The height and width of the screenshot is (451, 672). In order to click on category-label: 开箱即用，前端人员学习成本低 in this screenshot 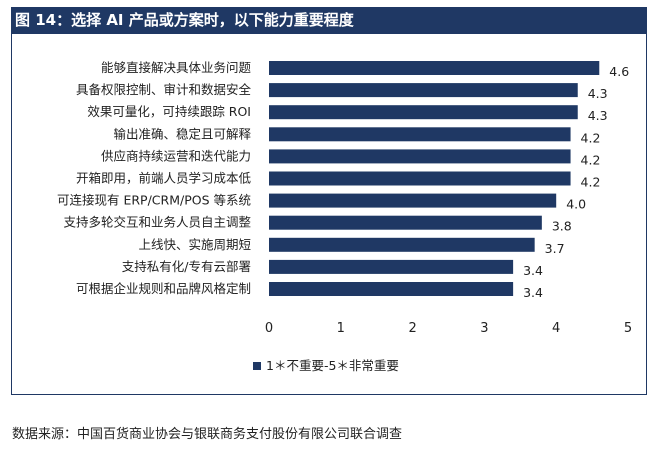, I will do `click(164, 178)`.